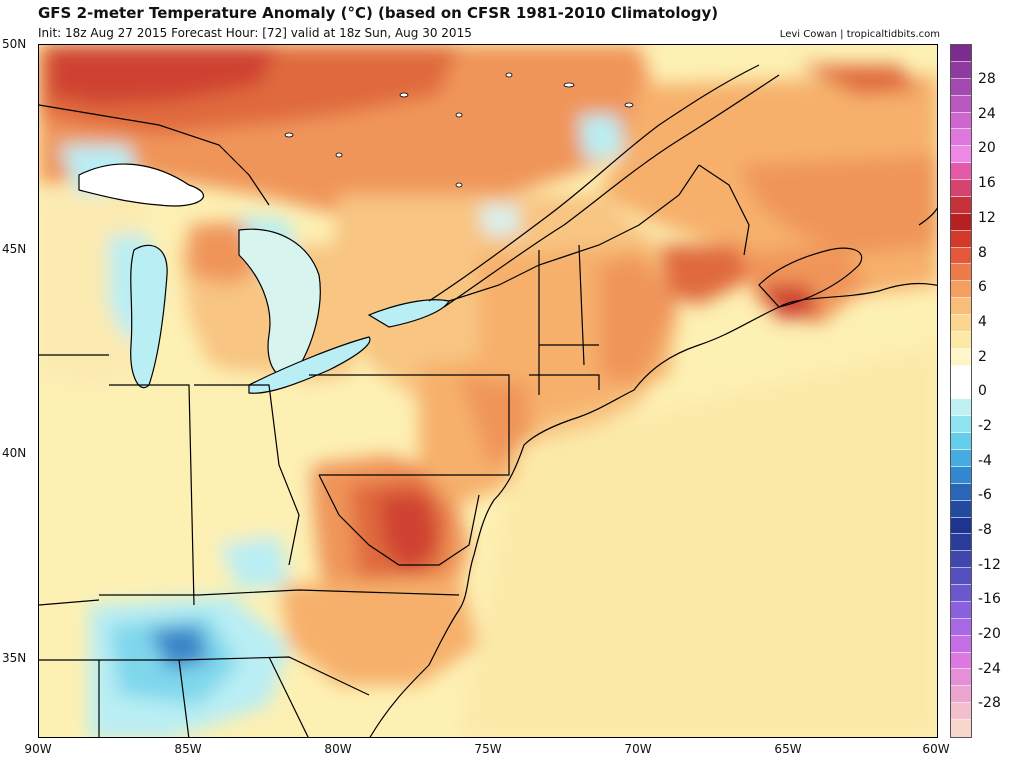 The height and width of the screenshot is (764, 1024). I want to click on colorbar-label: 12, so click(987, 218).